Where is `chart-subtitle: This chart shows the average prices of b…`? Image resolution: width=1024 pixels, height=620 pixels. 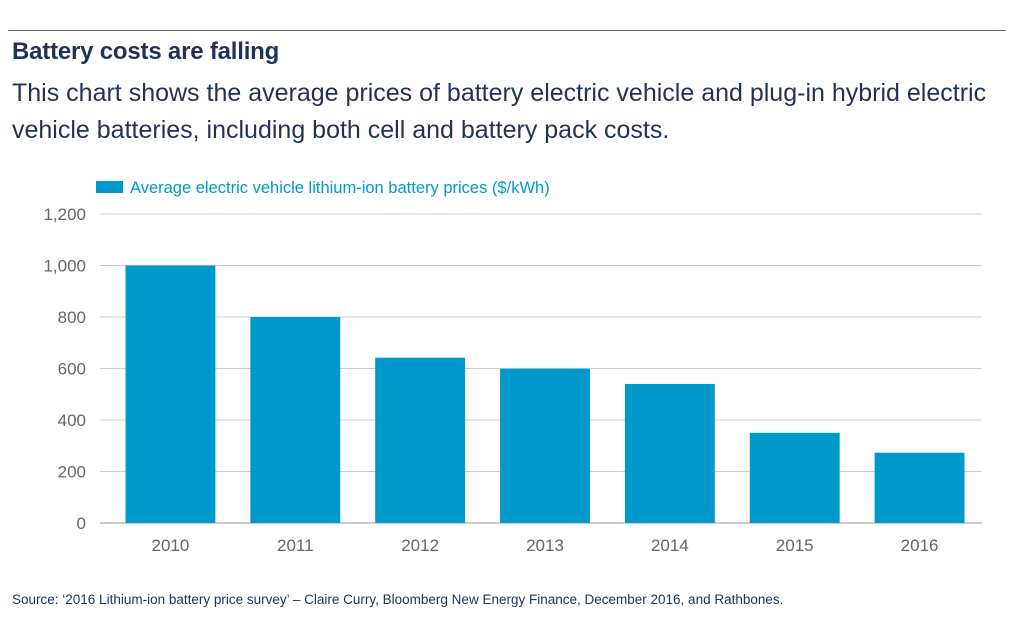 chart-subtitle: This chart shows the average prices of b… is located at coordinates (499, 111).